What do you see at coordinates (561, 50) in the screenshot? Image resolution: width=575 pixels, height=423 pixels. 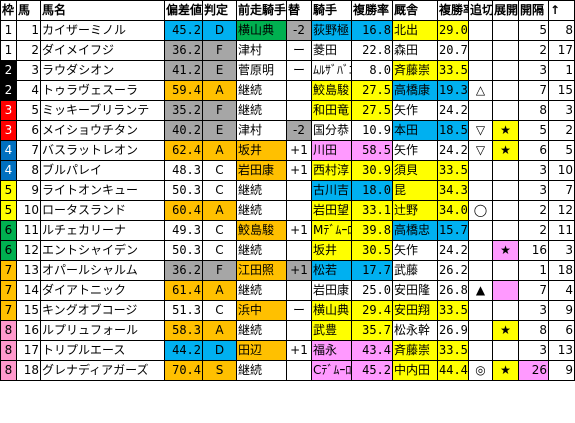 I see `last-value: 17` at bounding box center [561, 50].